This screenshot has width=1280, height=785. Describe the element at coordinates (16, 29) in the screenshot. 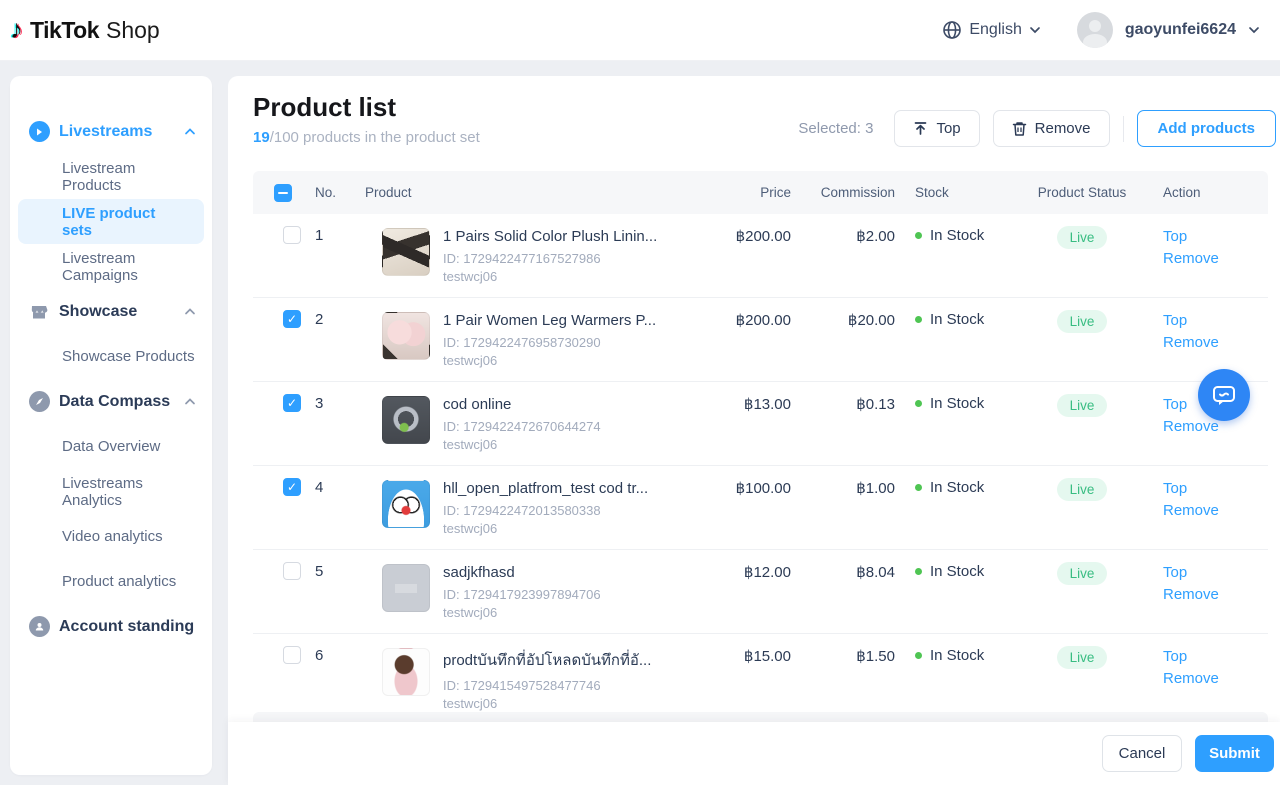

I see `tiktok-note-icon: ♪` at that location.